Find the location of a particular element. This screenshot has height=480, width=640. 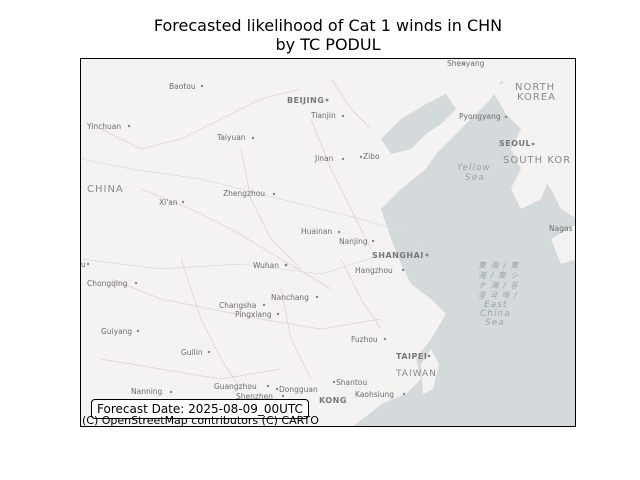

label-huainan: Huainan is located at coordinates (316, 231).